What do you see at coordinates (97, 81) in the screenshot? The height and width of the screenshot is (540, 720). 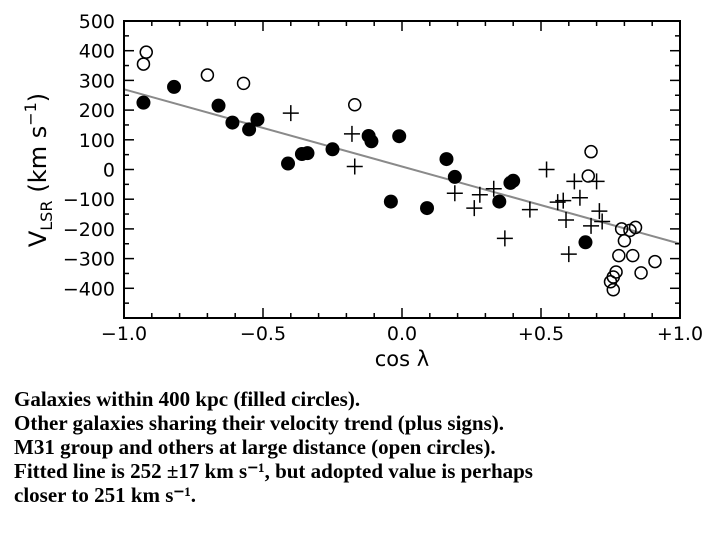 I see `y-tick-label: 300` at bounding box center [97, 81].